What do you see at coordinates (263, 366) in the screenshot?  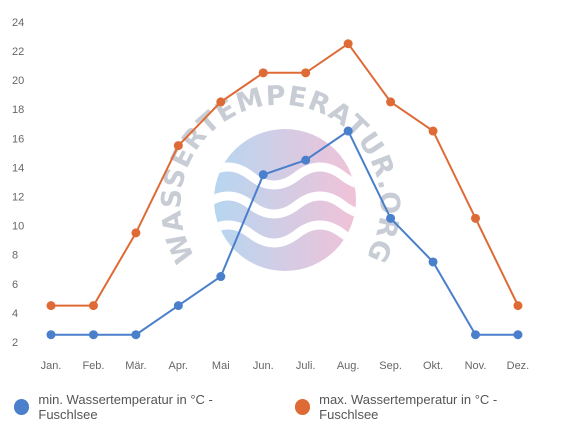 I see `x-tick-label: Jun.` at bounding box center [263, 366].